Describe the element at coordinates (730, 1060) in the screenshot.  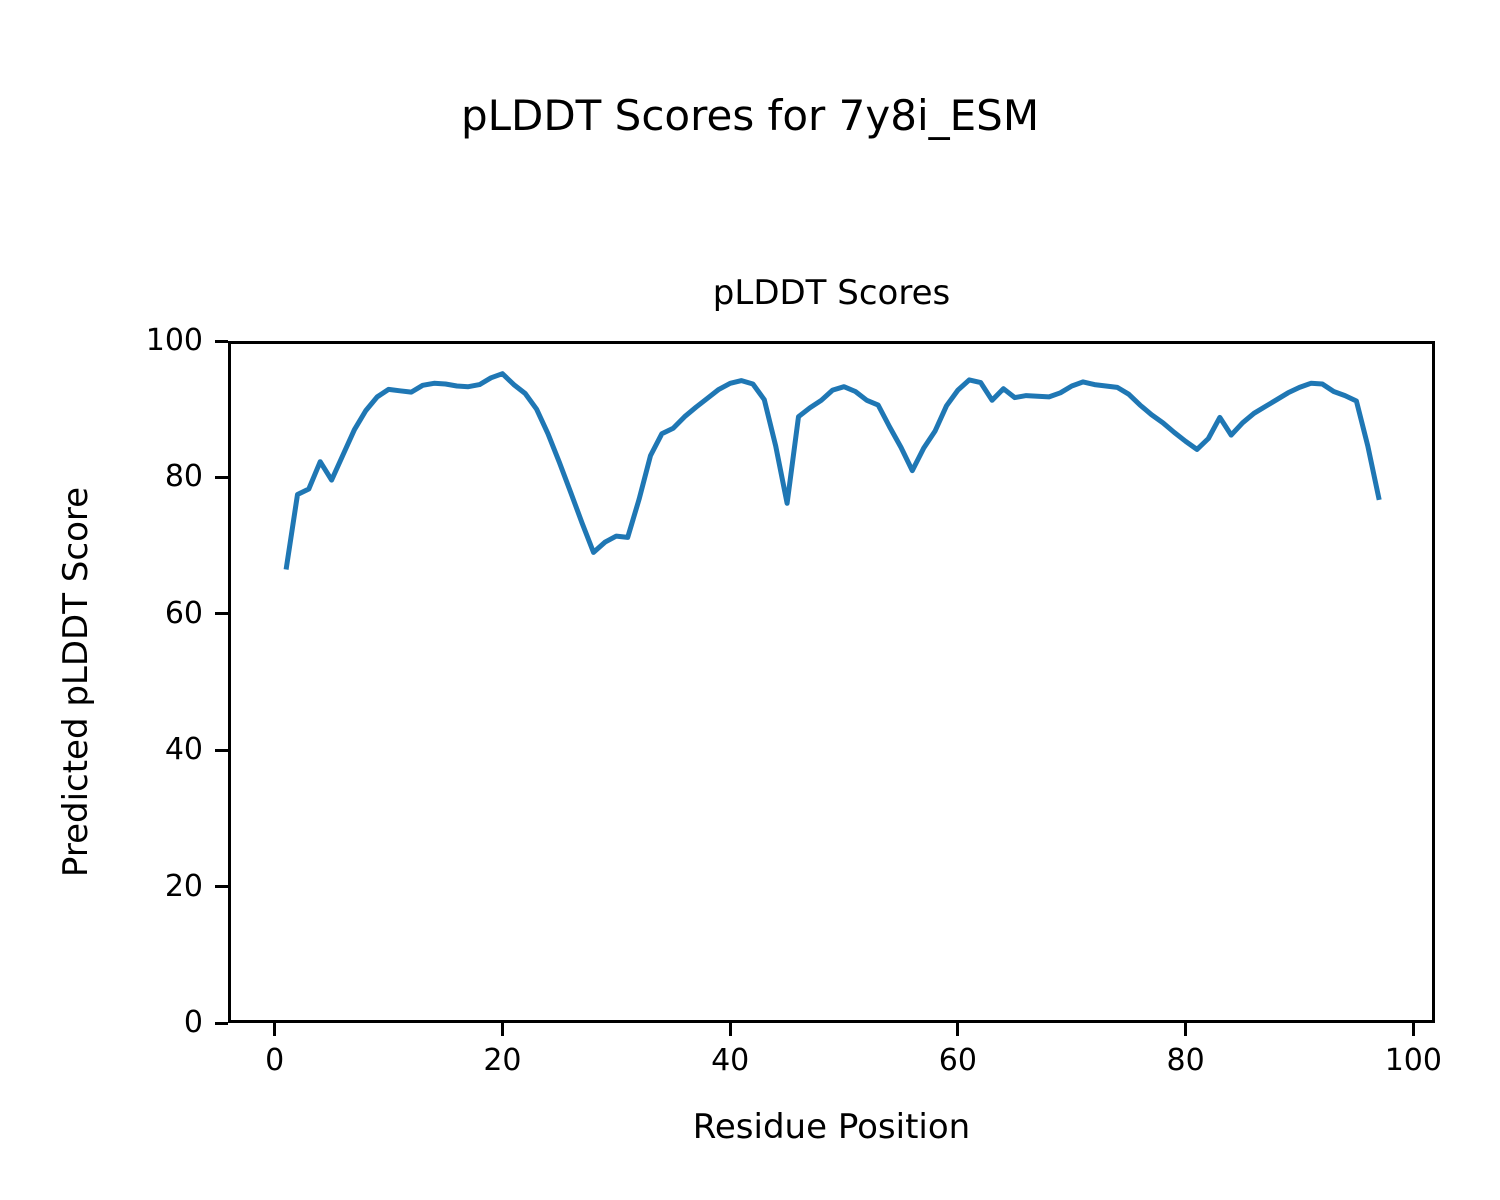
I see `x-tick-label: 40` at that location.